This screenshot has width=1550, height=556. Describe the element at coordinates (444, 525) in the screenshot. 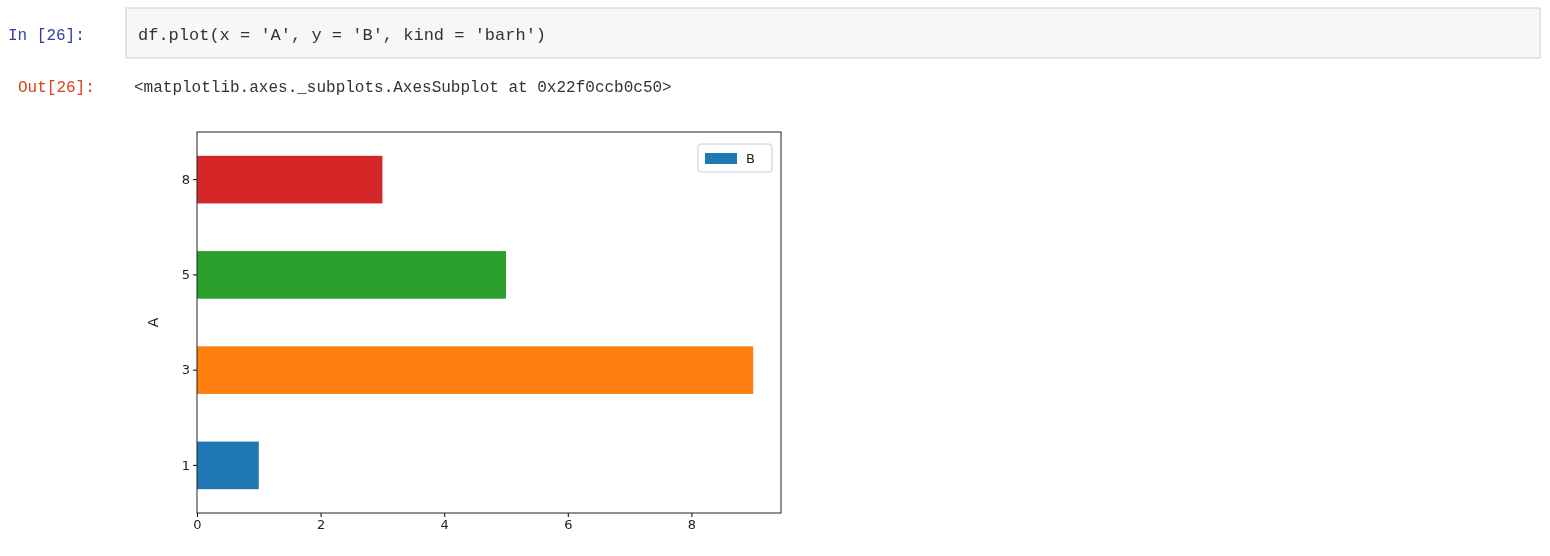

I see `x-tick-label: 4` at that location.